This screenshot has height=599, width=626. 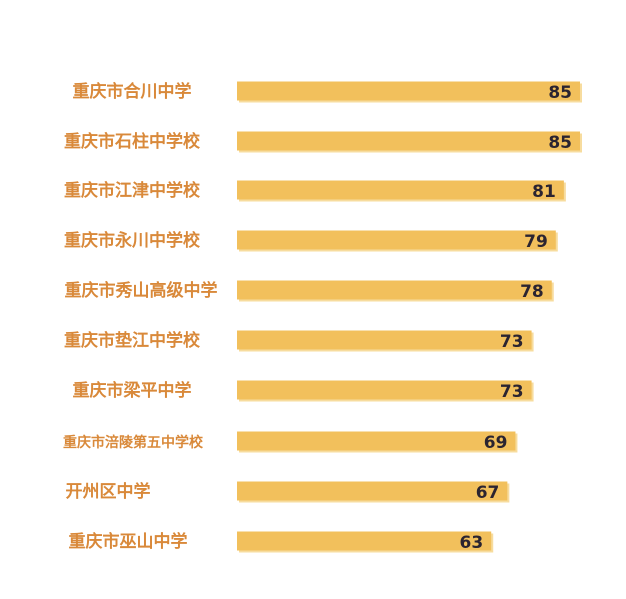 I want to click on category-label: 重庆市合川中学, so click(x=132, y=91).